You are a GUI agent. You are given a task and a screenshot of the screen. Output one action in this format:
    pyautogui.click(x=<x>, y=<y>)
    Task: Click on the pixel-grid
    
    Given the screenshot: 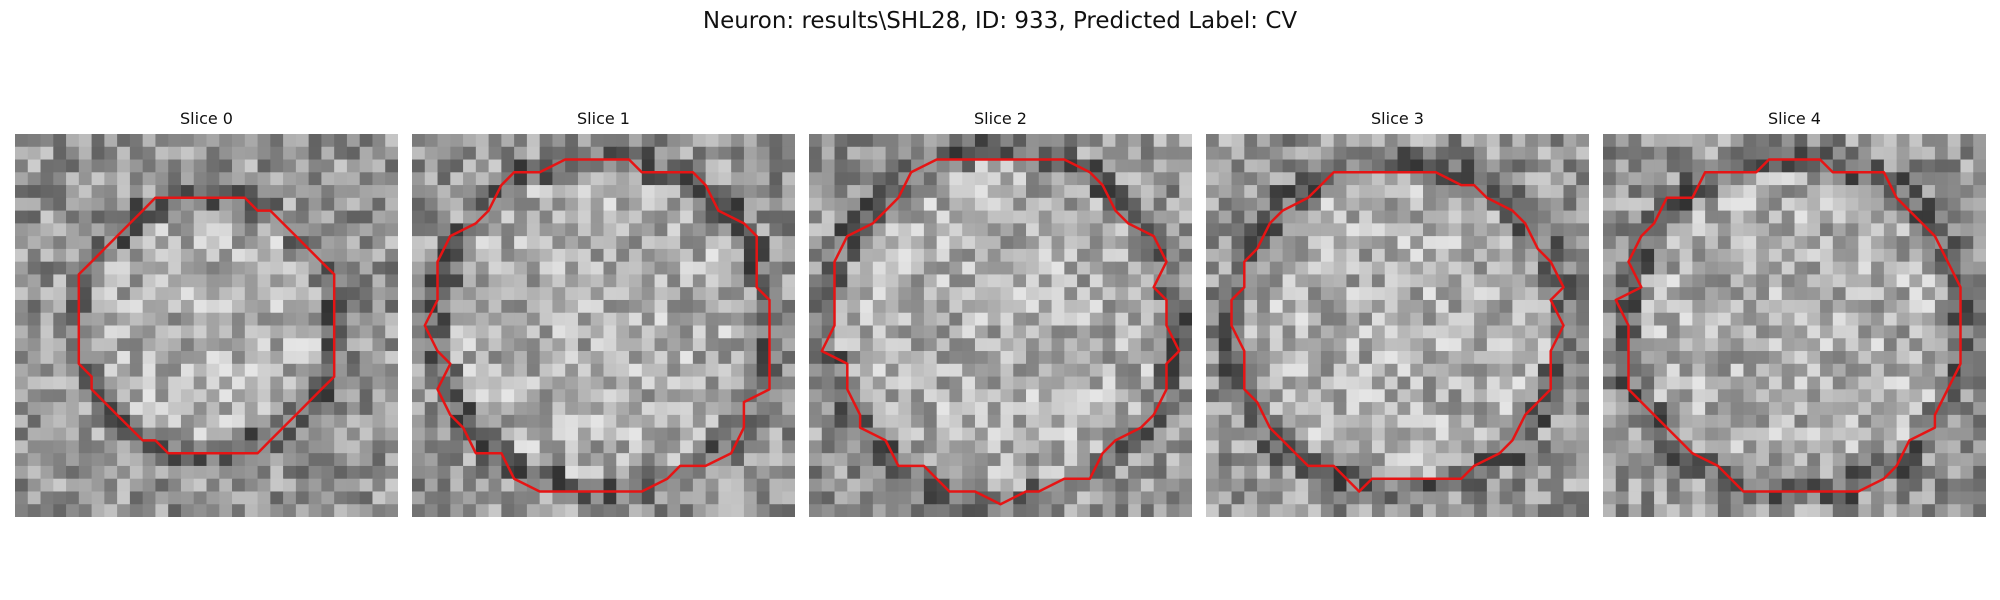 What is the action you would take?
    pyautogui.click(x=1397, y=325)
    